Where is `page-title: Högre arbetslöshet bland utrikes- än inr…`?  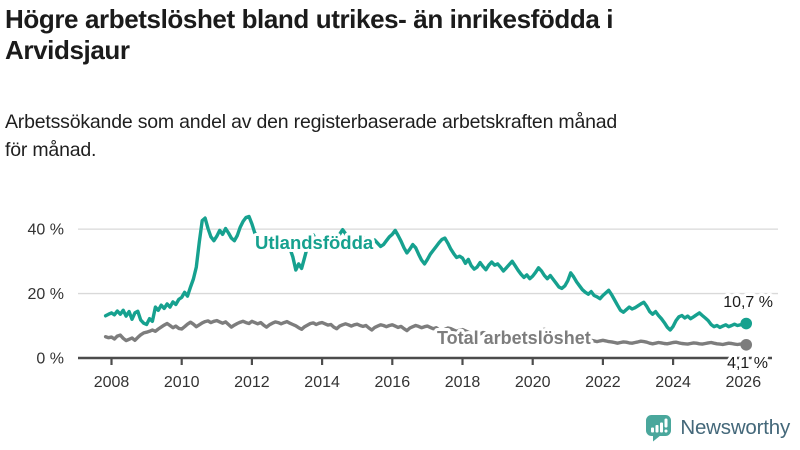 page-title: Högre arbetslöshet bland utrikes- än inr… is located at coordinates (401, 35).